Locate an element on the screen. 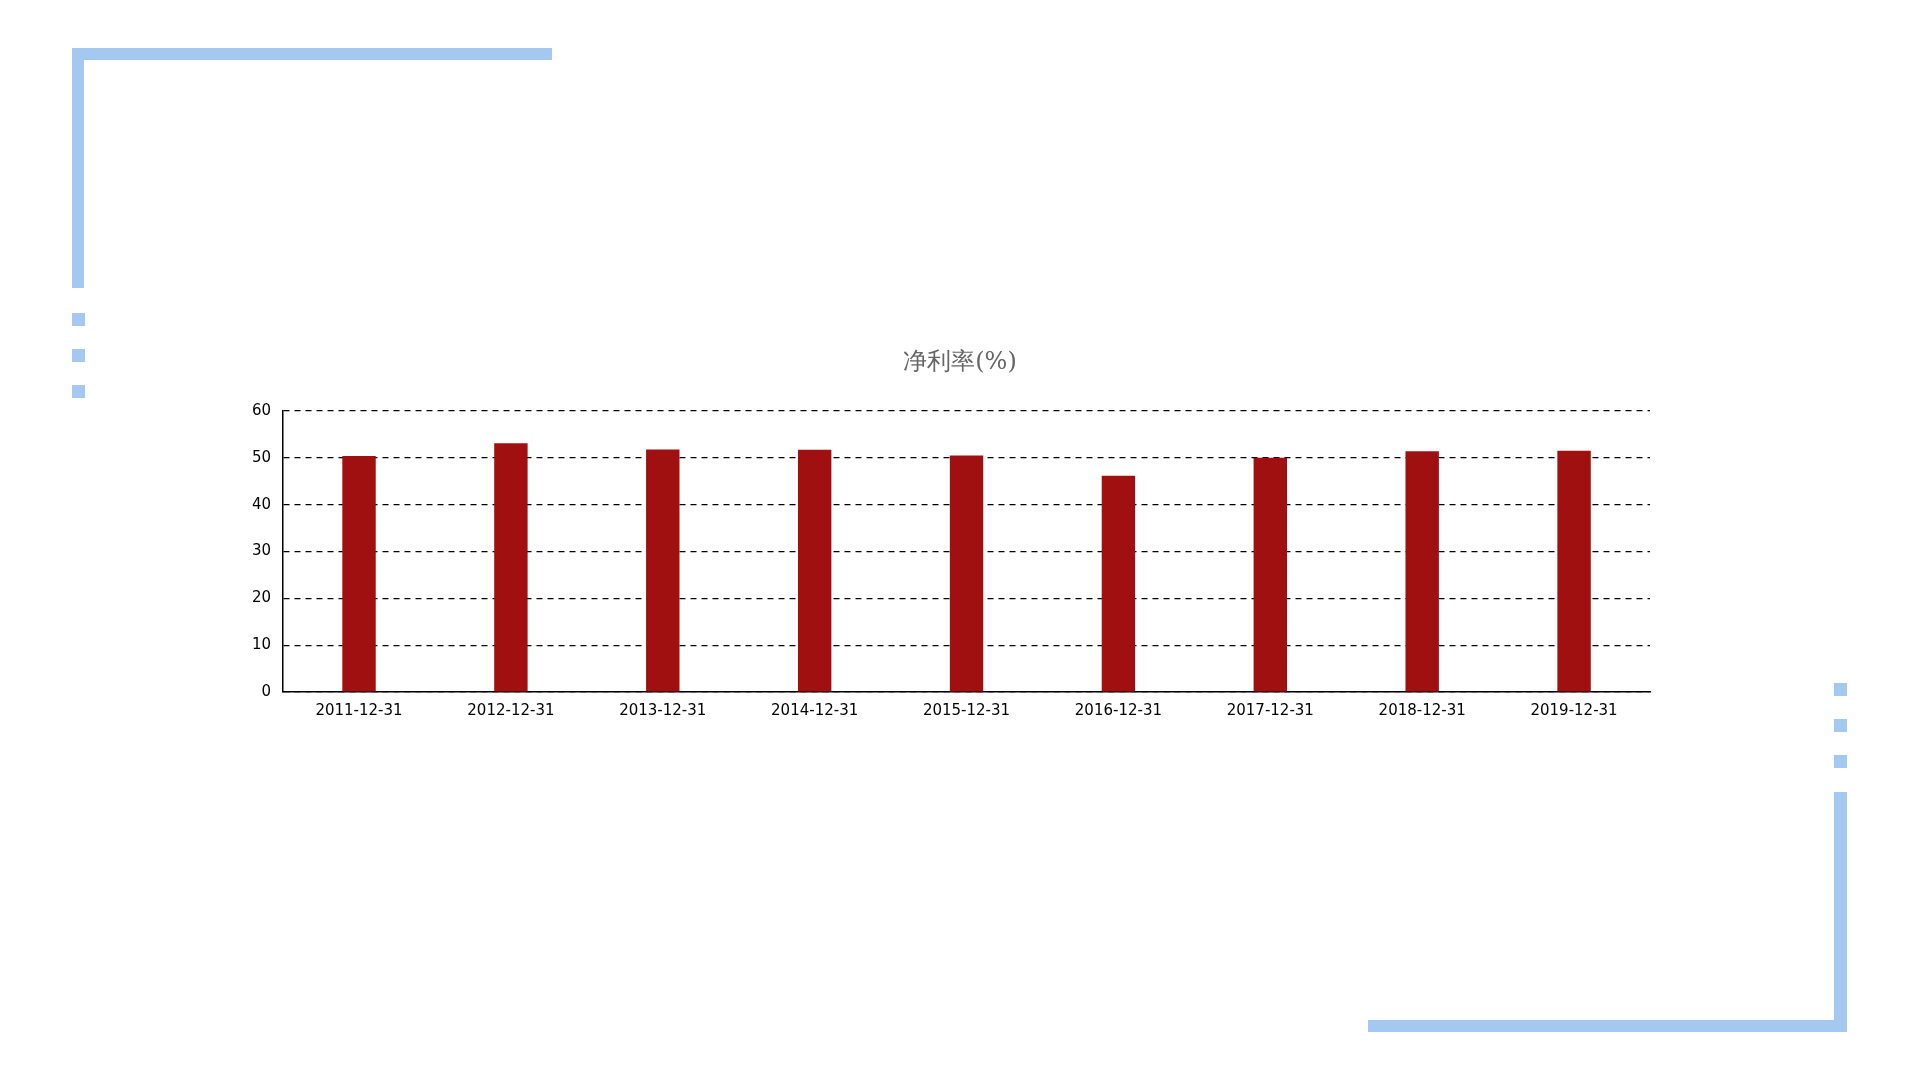 The image size is (1920, 1080). y-tick-label: 10 is located at coordinates (261, 644).